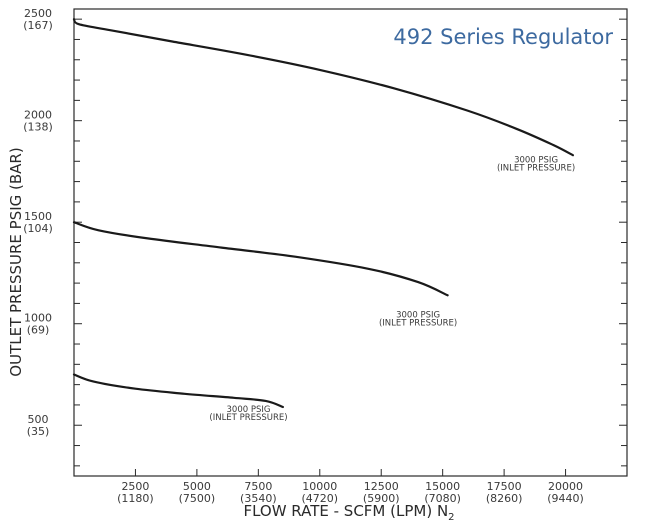 The height and width of the screenshot is (522, 653). Describe the element at coordinates (565, 486) in the screenshot. I see `x-tick-label: 20000` at that location.